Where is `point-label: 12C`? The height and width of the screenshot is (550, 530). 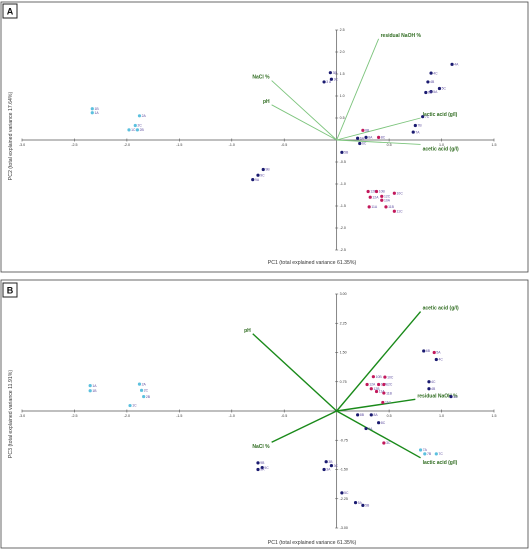
point-label: 12C is located at coordinates (389, 385).